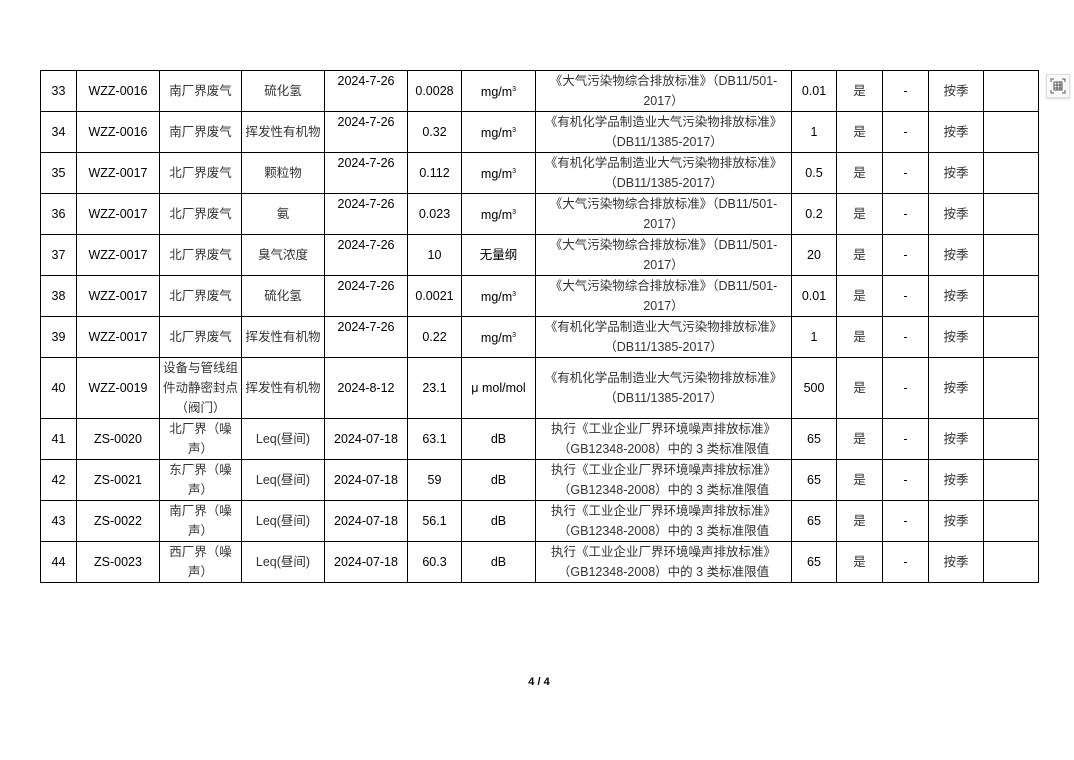 The image size is (1074, 760). I want to click on limit-cell: 1, so click(814, 132).